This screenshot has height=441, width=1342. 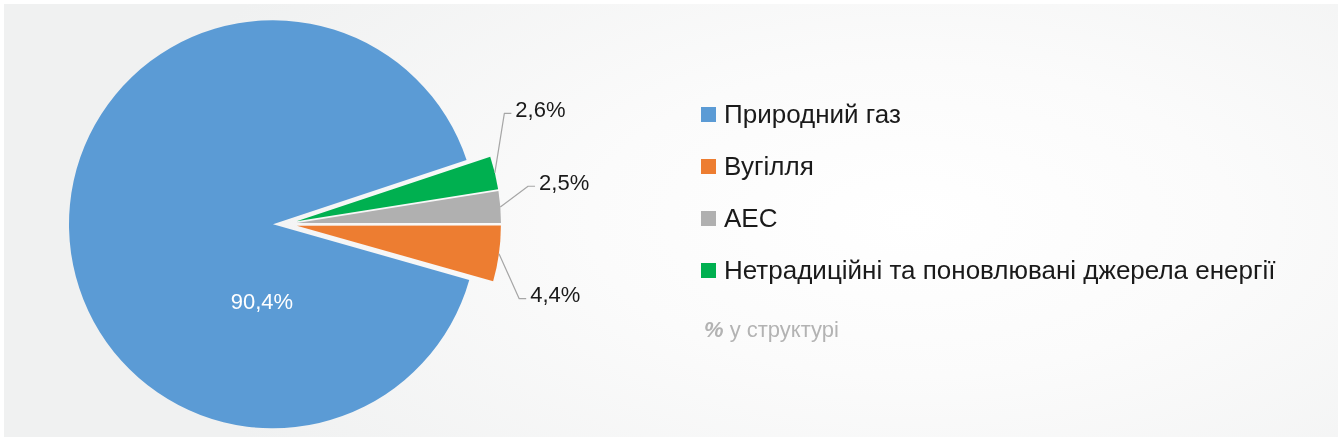 I want to click on legend-label: Природний газ, so click(x=812, y=113).